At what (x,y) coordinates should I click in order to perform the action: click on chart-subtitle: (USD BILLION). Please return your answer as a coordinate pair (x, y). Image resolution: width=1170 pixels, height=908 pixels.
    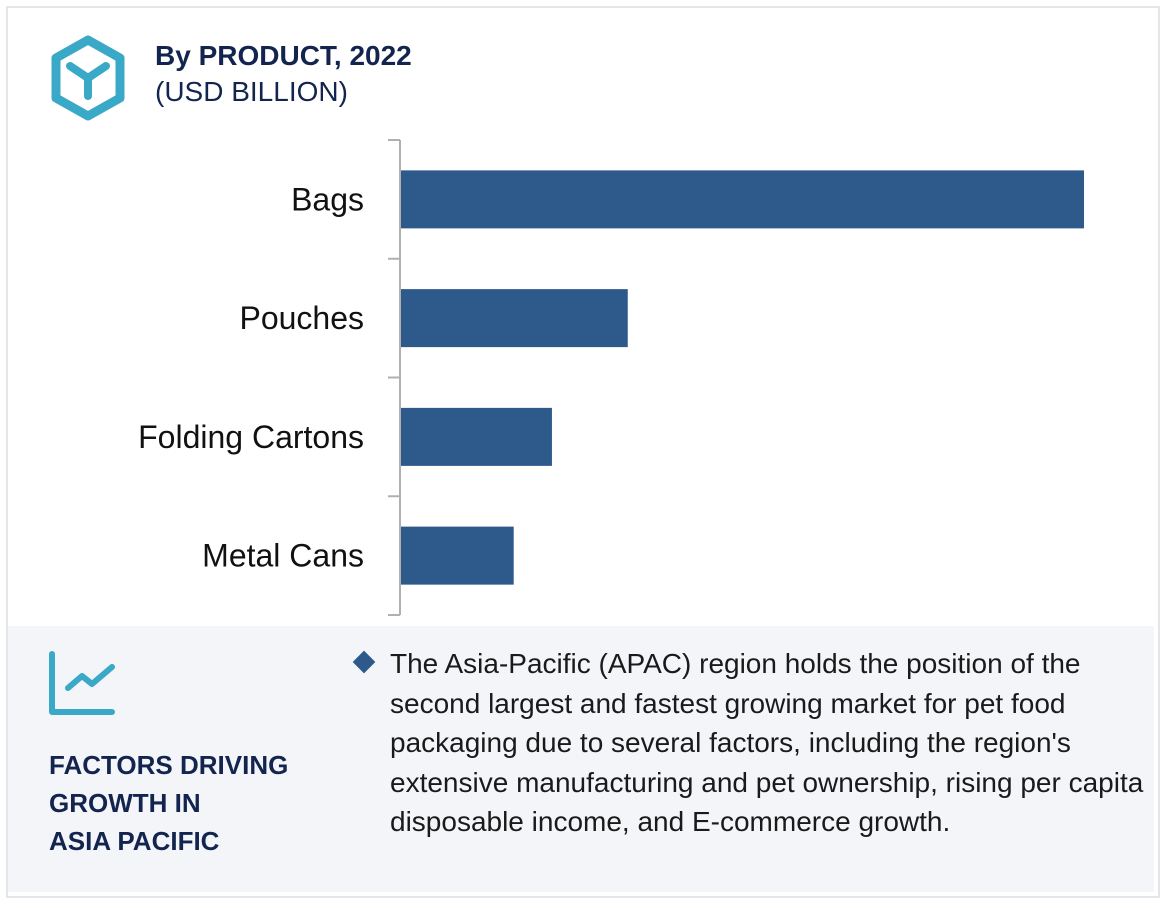
    Looking at the image, I should click on (251, 91).